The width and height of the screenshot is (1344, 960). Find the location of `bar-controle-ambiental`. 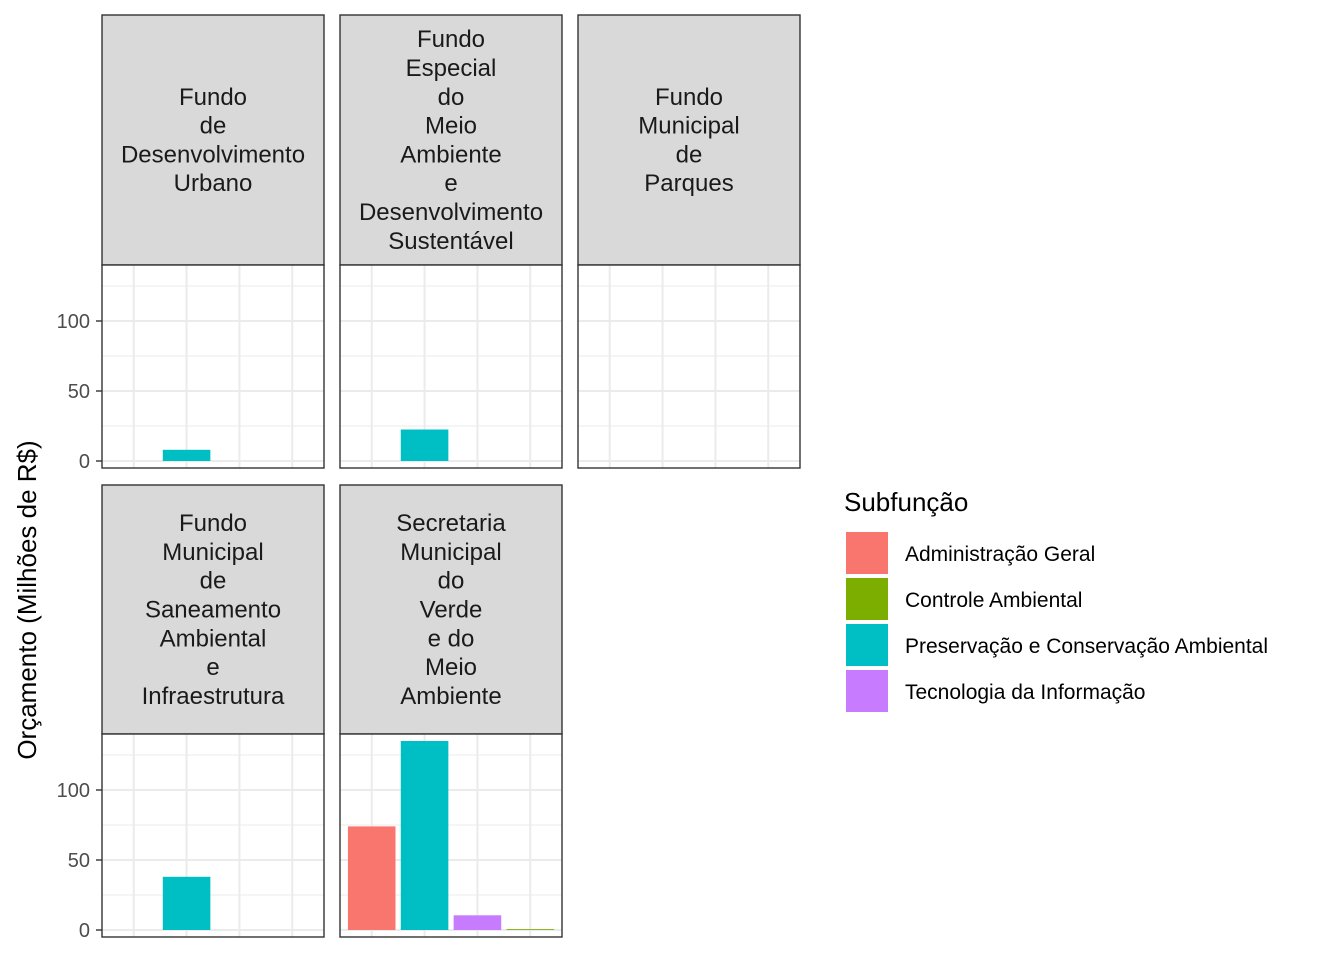

bar-controle-ambiental is located at coordinates (530, 929).